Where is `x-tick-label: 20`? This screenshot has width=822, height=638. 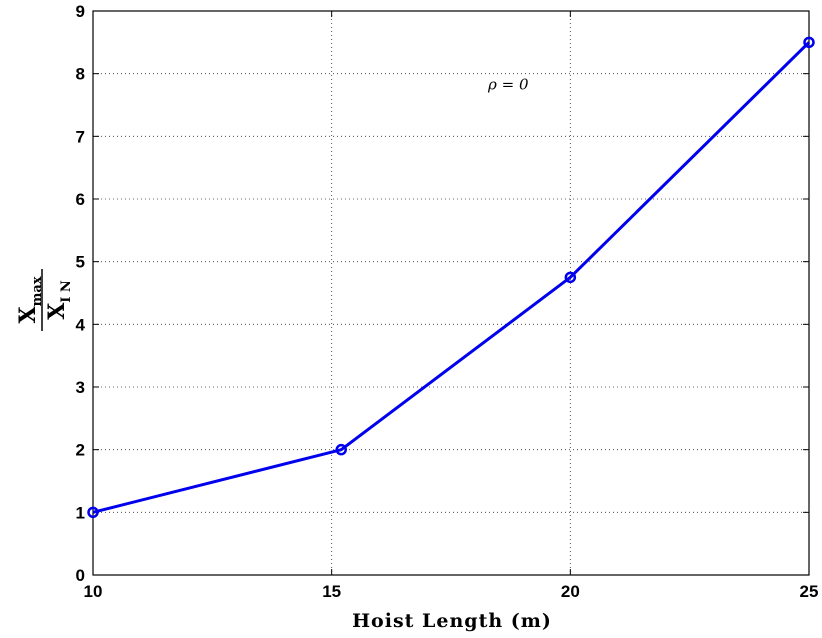
x-tick-label: 20 is located at coordinates (570, 591).